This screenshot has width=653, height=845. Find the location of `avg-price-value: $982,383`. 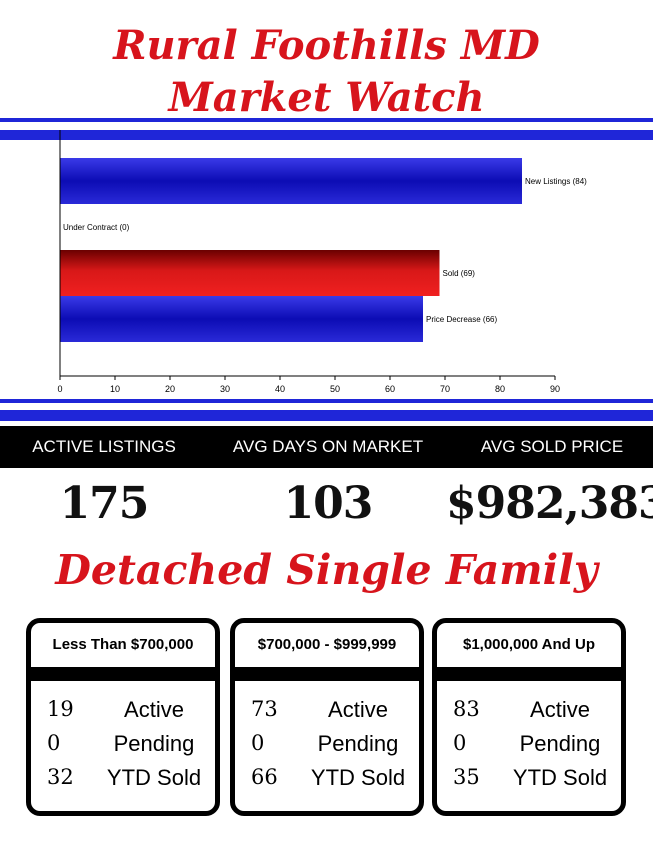

avg-price-value: $982,383 is located at coordinates (549, 503).